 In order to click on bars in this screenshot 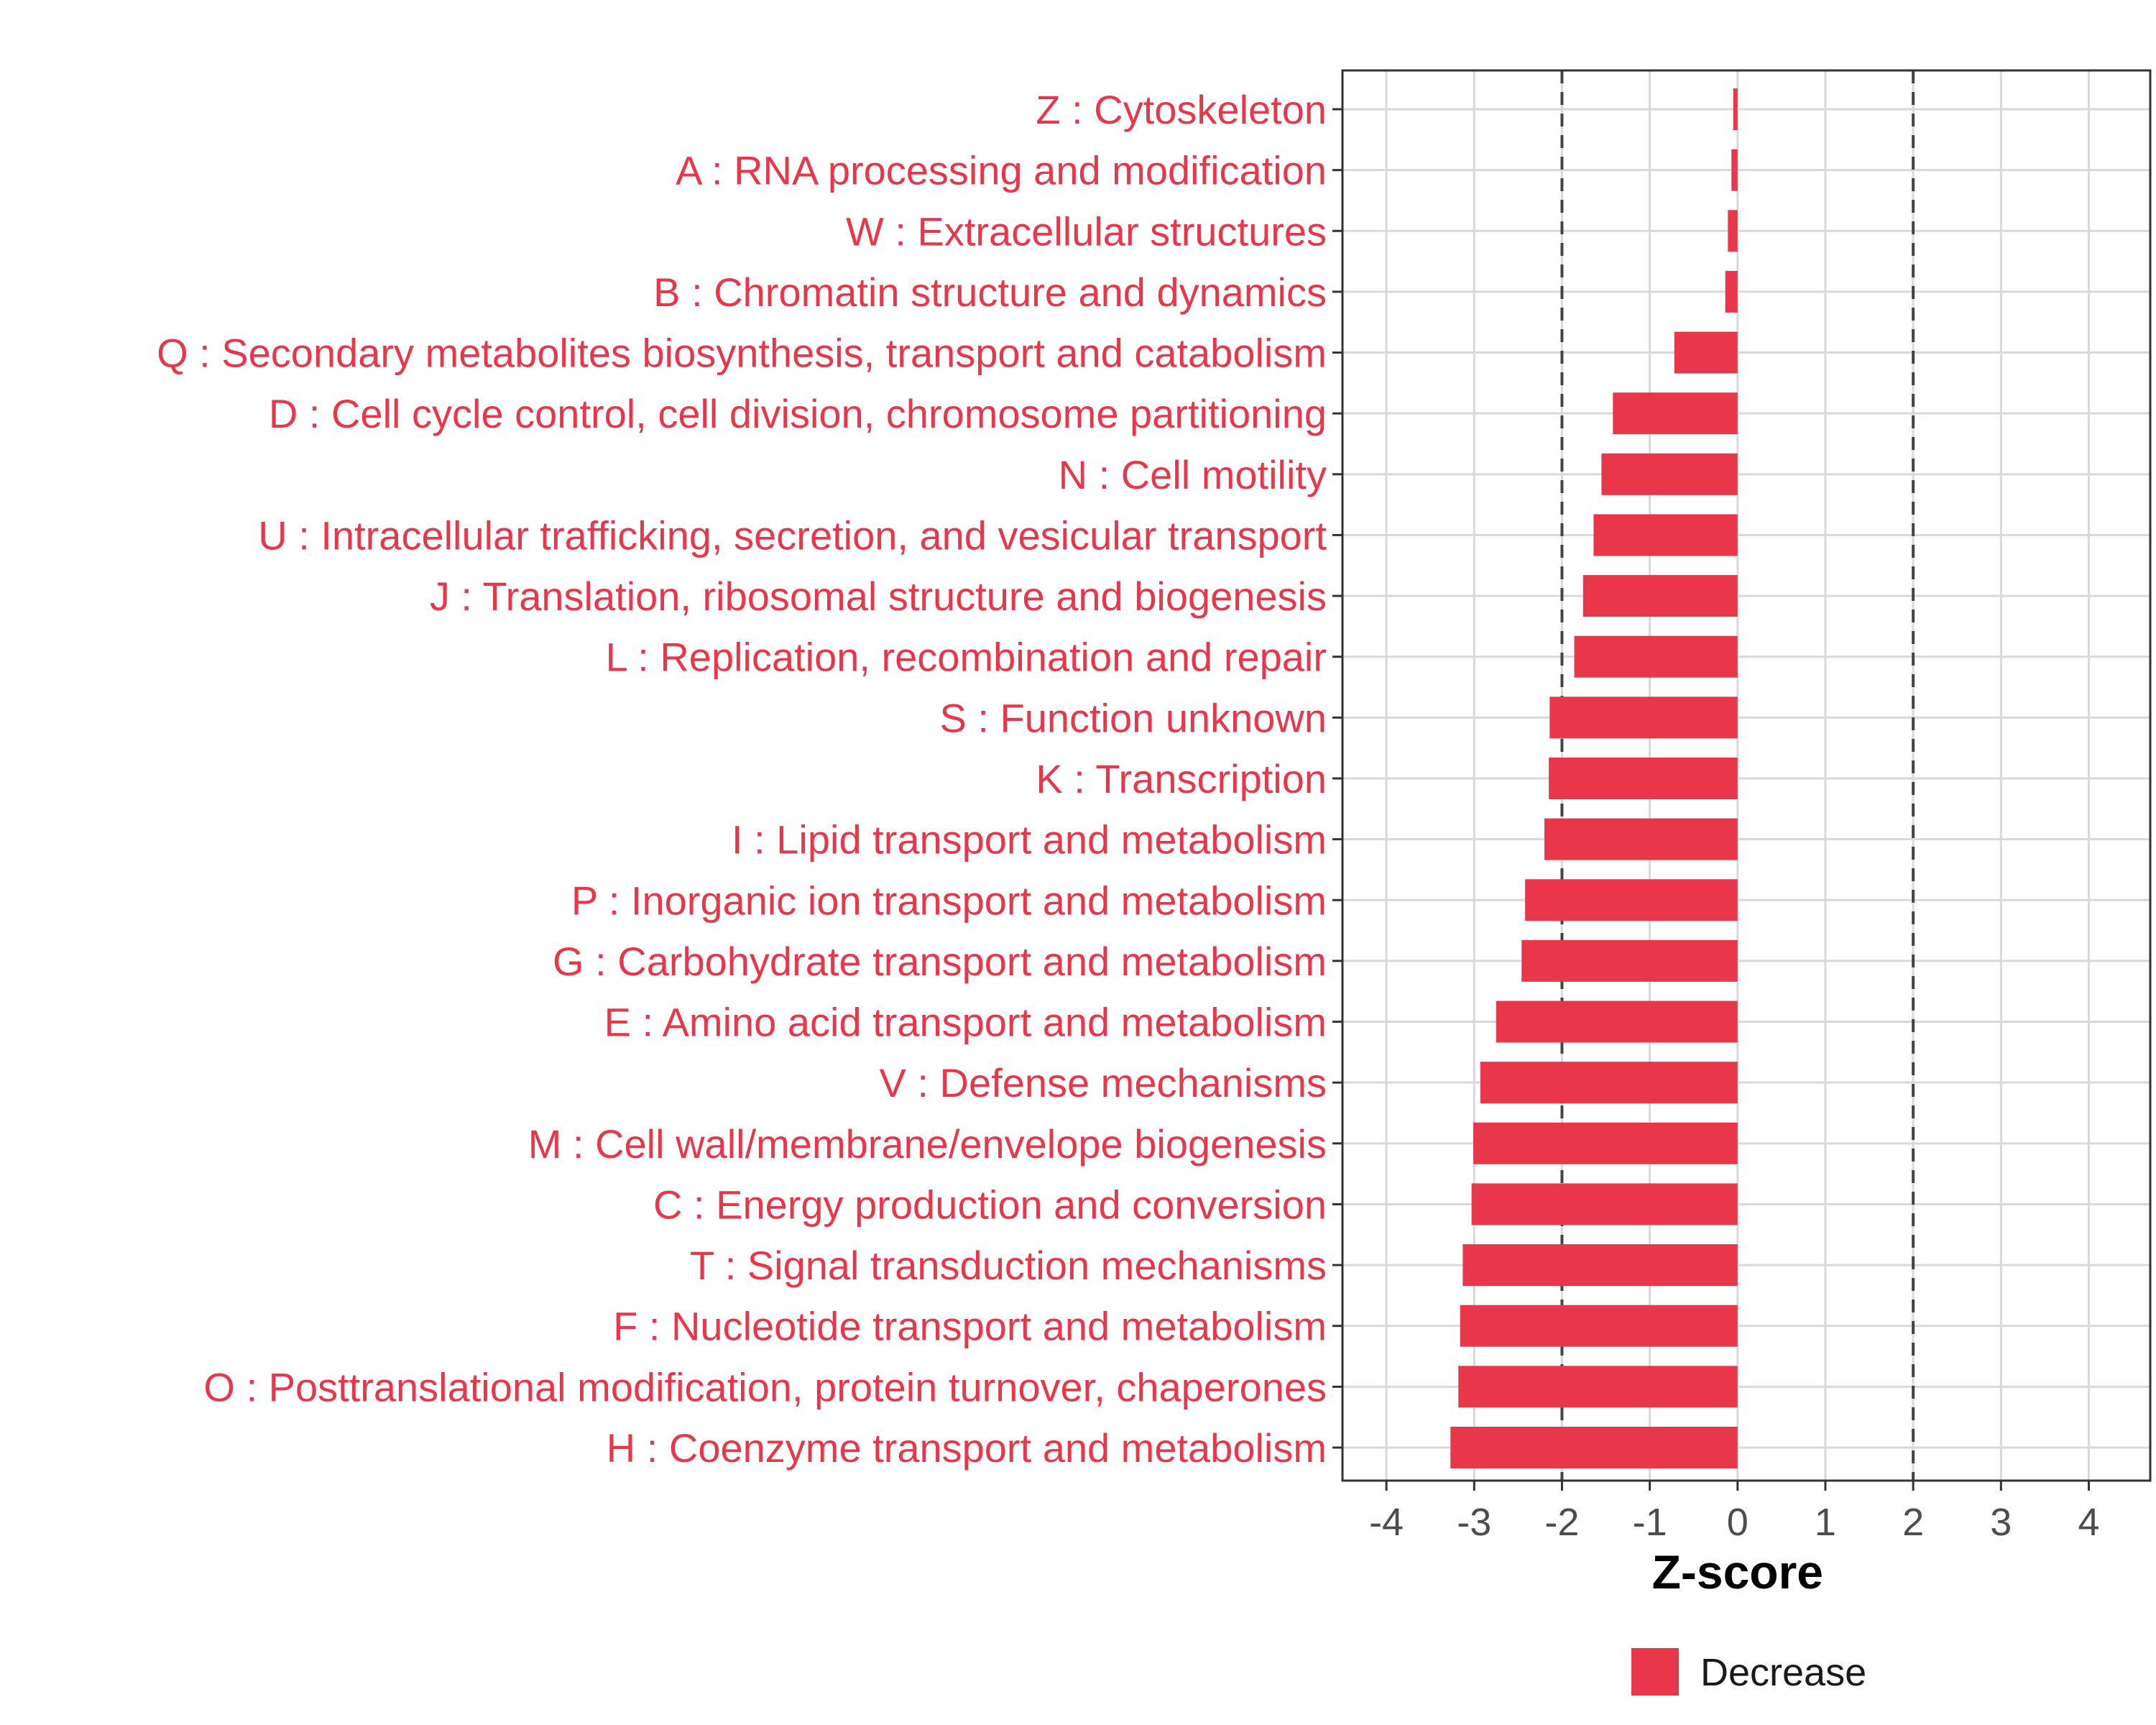, I will do `click(1594, 778)`.